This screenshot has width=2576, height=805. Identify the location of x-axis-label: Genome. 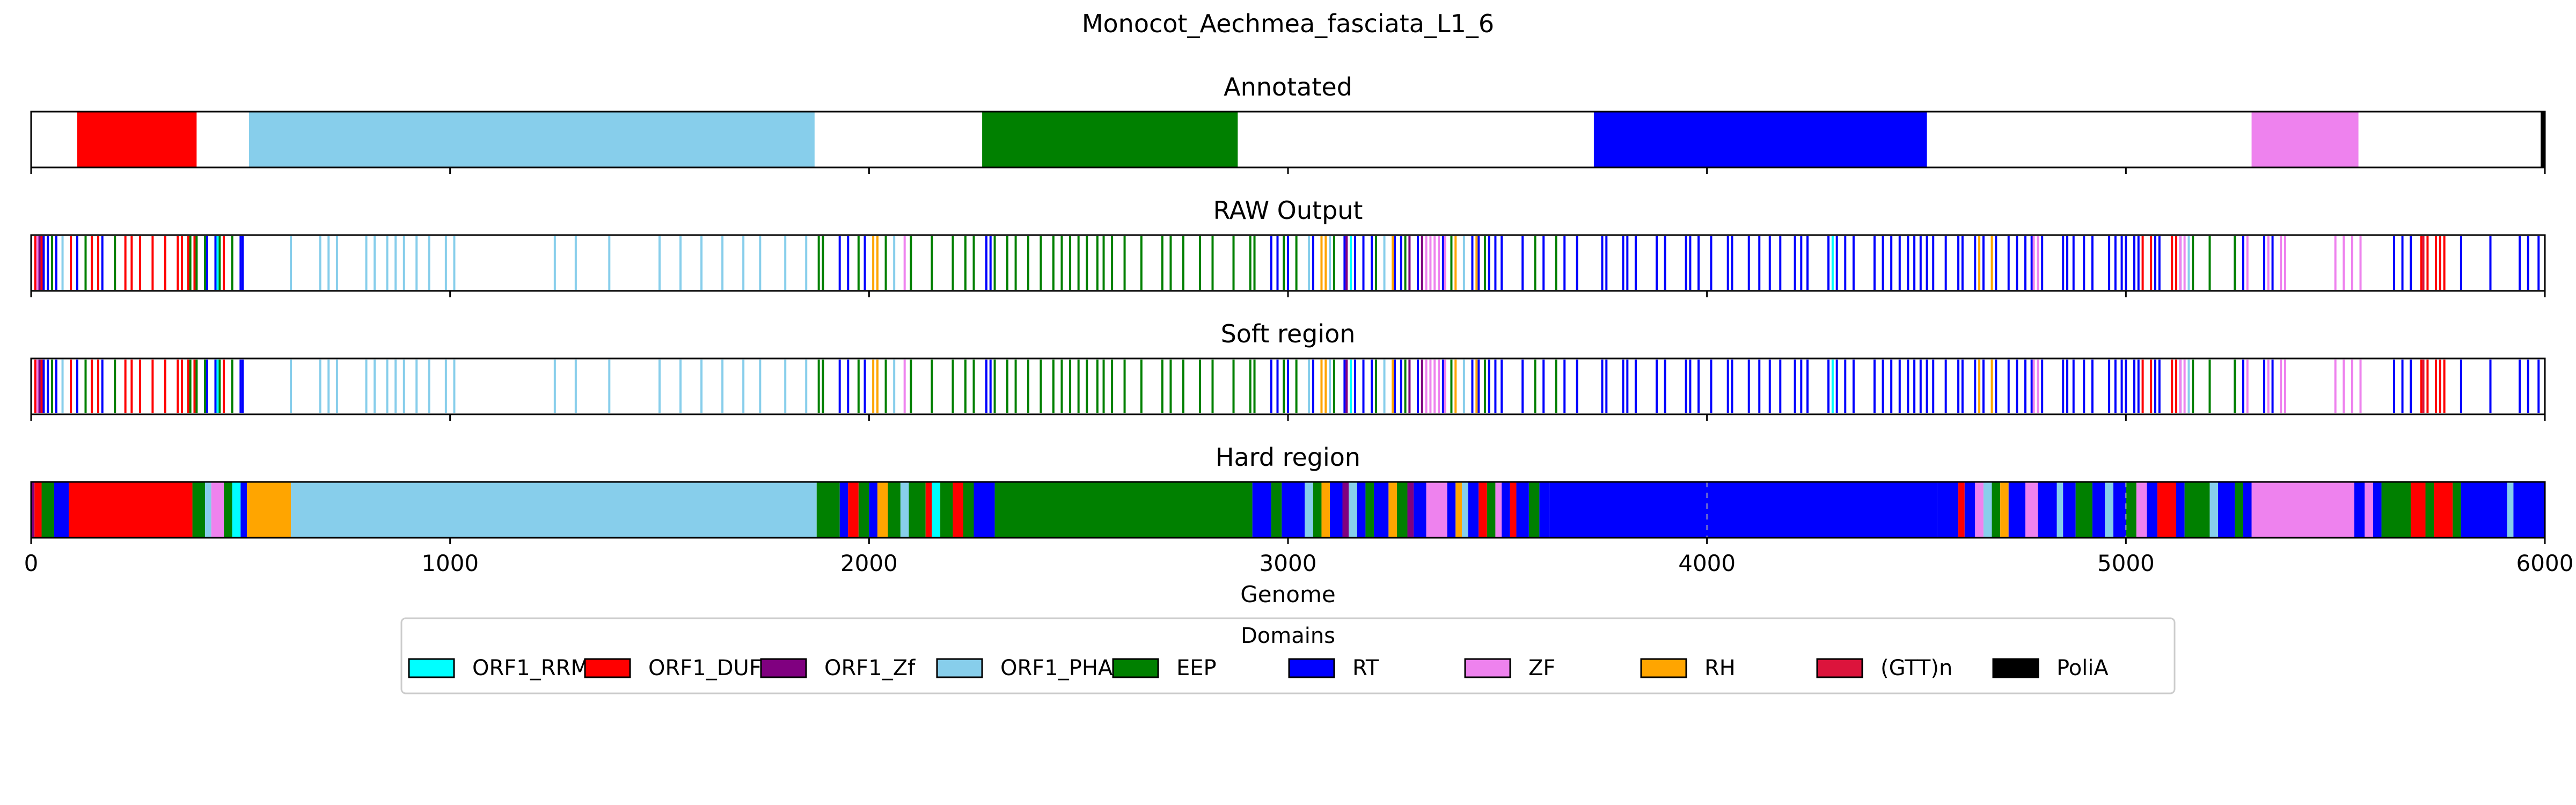
(1287, 594).